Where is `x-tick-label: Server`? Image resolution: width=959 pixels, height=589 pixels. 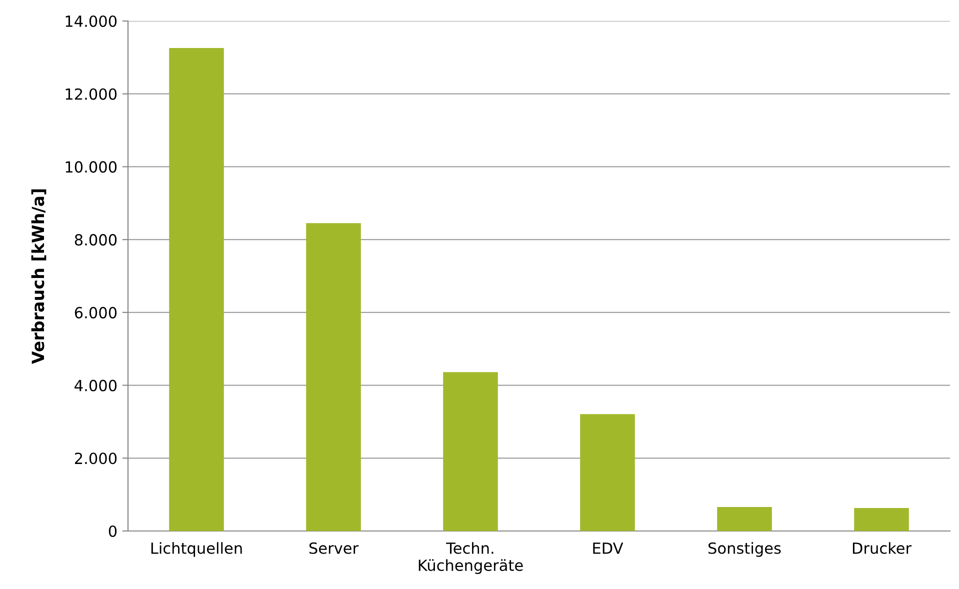
x-tick-label: Server is located at coordinates (334, 548).